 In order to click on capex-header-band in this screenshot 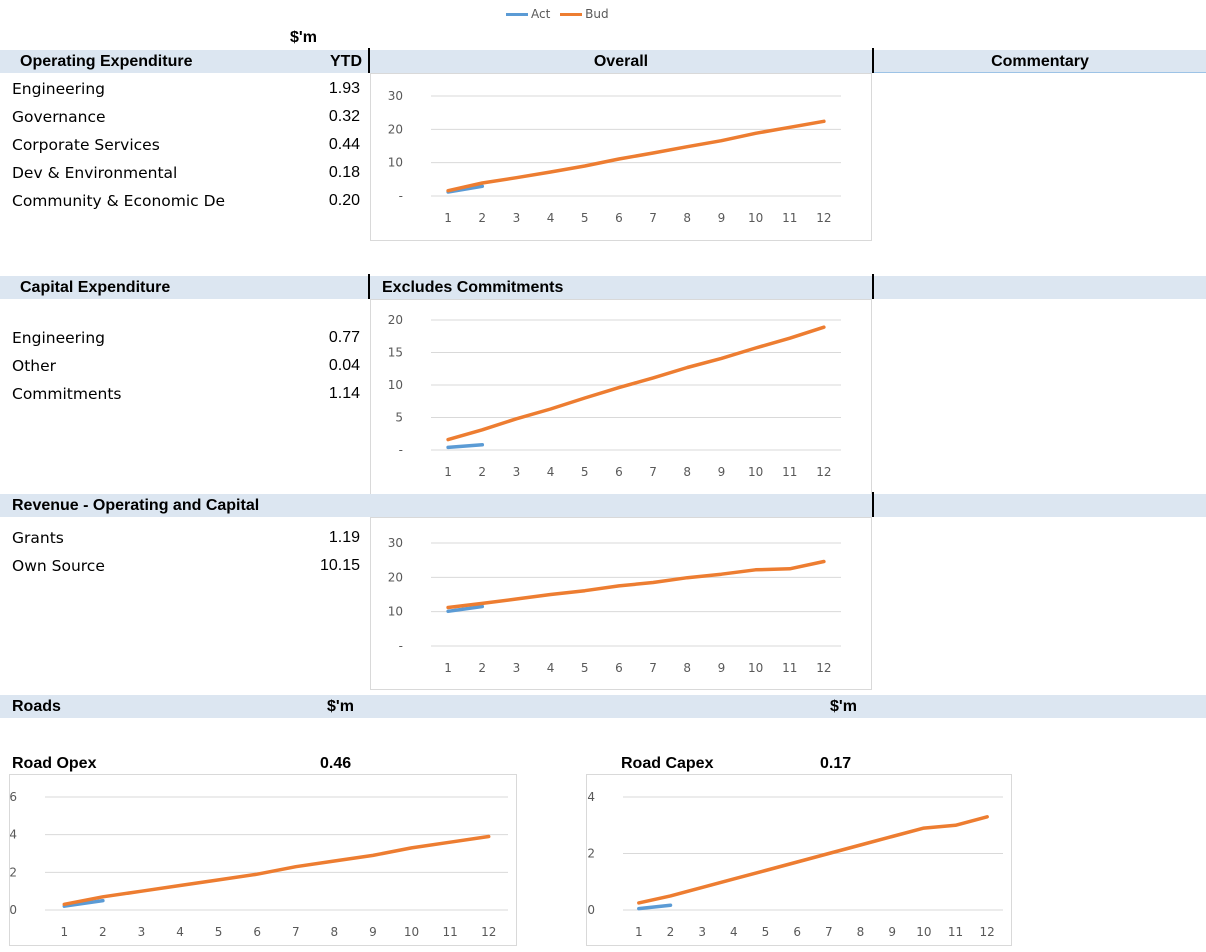, I will do `click(603, 287)`.